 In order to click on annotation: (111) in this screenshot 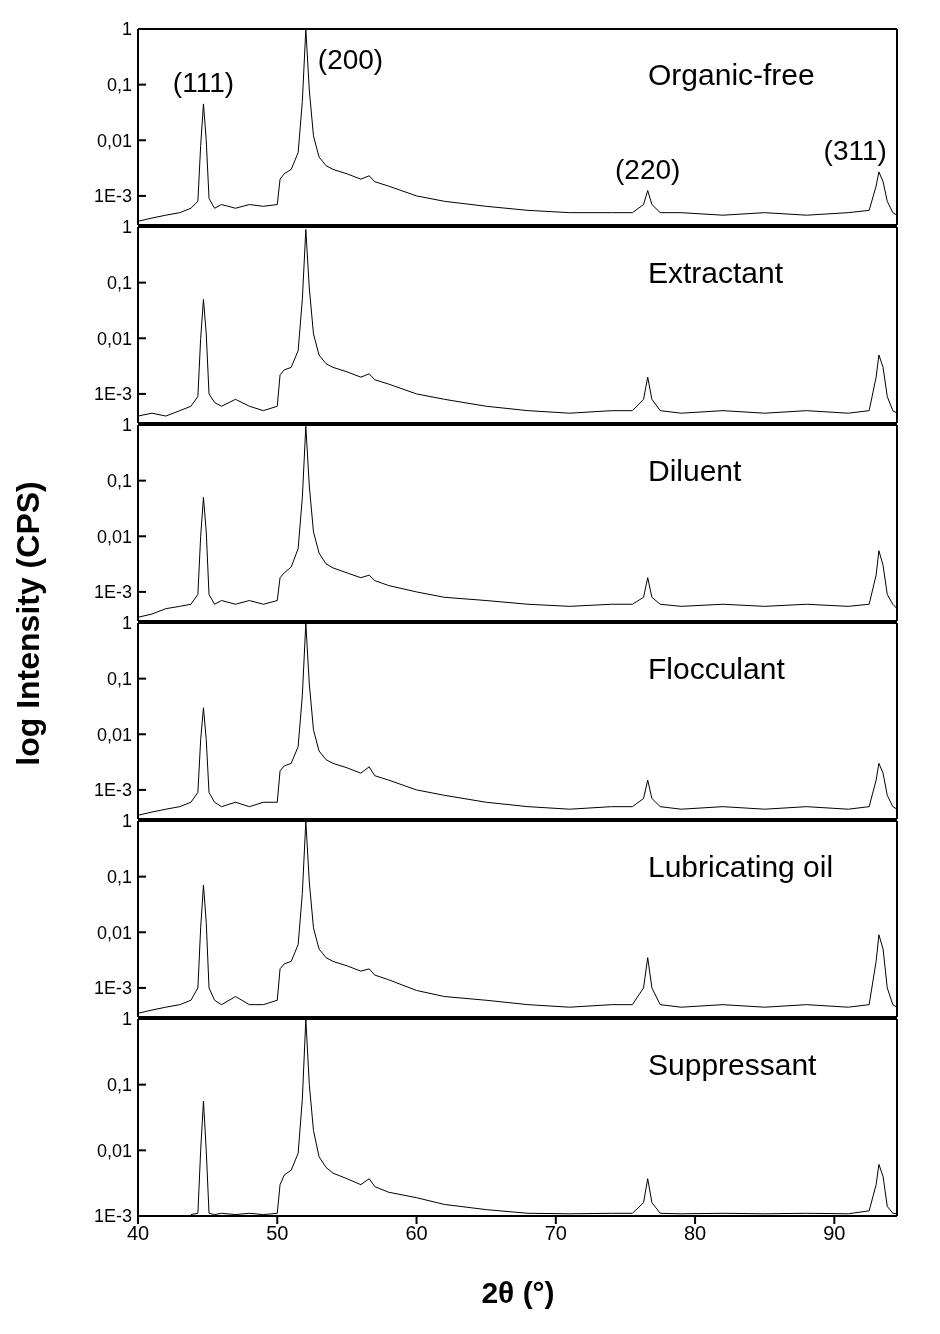, I will do `click(203, 82)`.